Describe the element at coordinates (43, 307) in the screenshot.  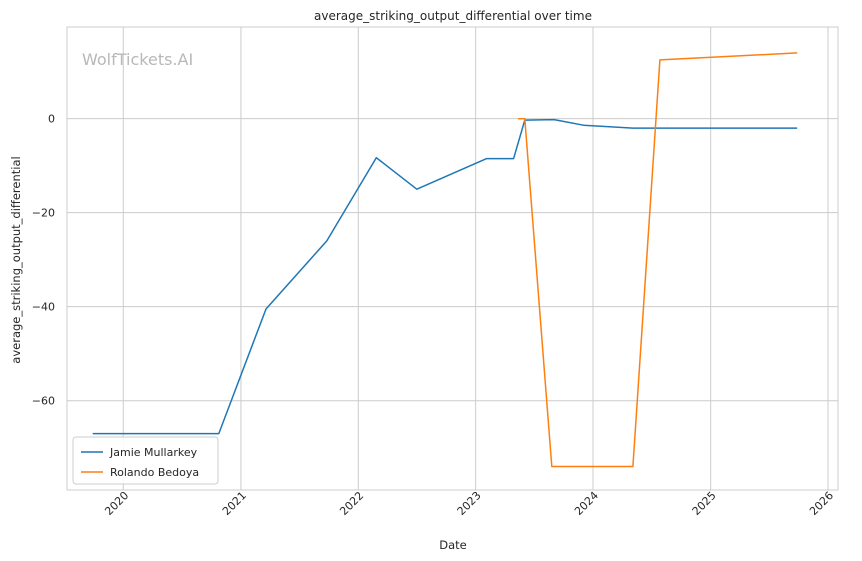
I see `y-tick-label: −40` at that location.